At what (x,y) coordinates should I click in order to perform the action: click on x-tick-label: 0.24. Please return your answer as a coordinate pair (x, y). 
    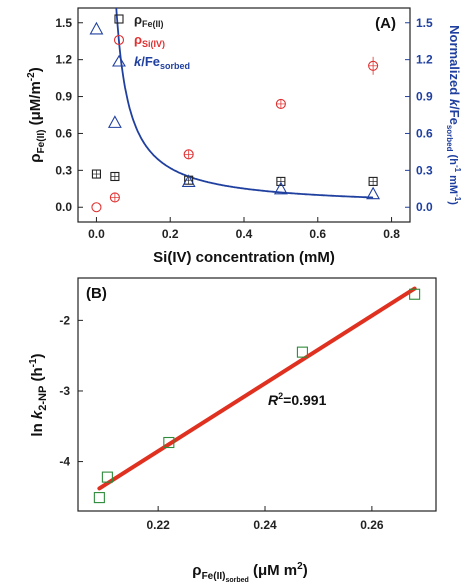
    Looking at the image, I should click on (265, 525).